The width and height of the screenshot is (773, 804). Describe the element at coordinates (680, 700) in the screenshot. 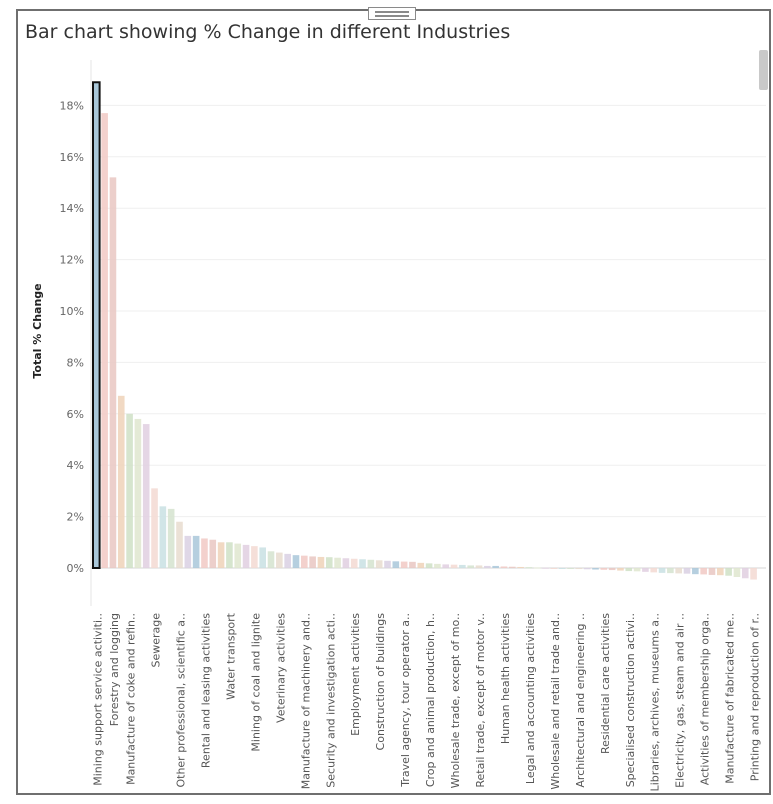

I see `x-tick-label: Electricity, gas, steam and air ..` at that location.